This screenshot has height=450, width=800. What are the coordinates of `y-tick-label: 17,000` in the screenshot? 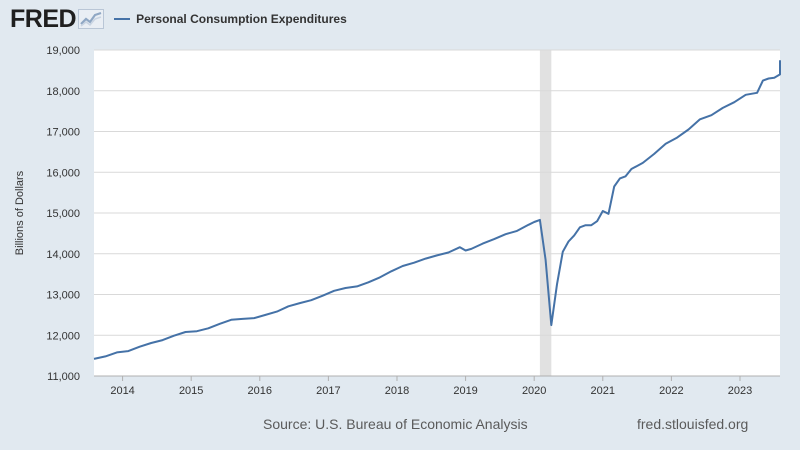 It's located at (63, 133).